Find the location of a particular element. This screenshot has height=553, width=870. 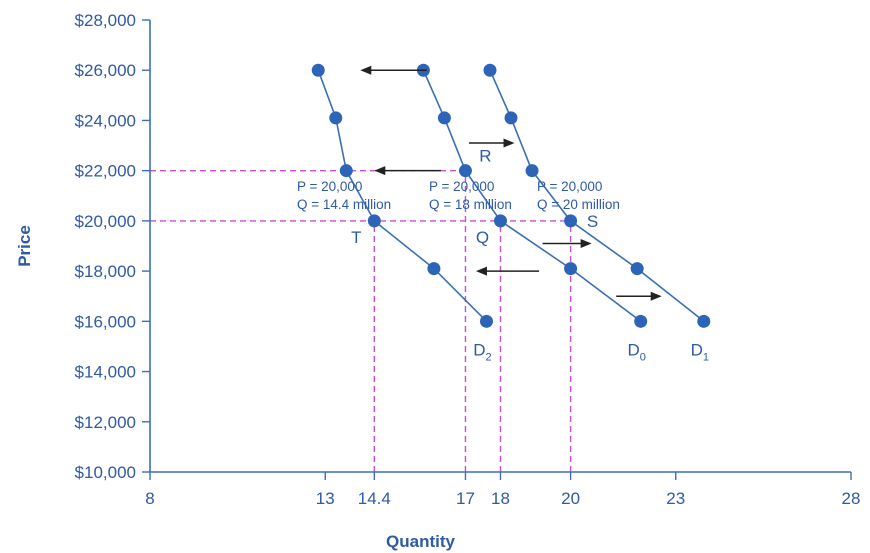

curve-label: D1 is located at coordinates (700, 351).